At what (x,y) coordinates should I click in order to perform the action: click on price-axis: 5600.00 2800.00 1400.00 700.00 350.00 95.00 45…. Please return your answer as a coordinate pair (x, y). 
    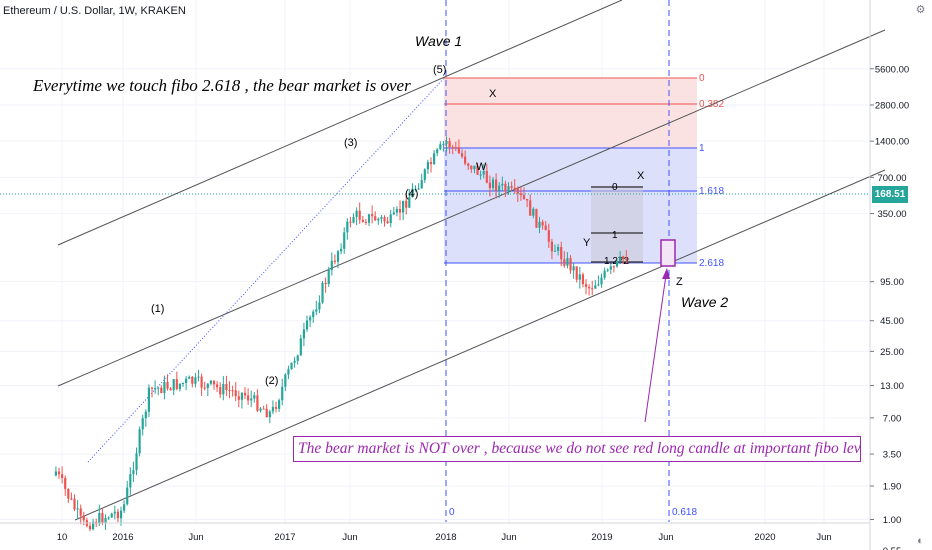
    Looking at the image, I should click on (889, 307).